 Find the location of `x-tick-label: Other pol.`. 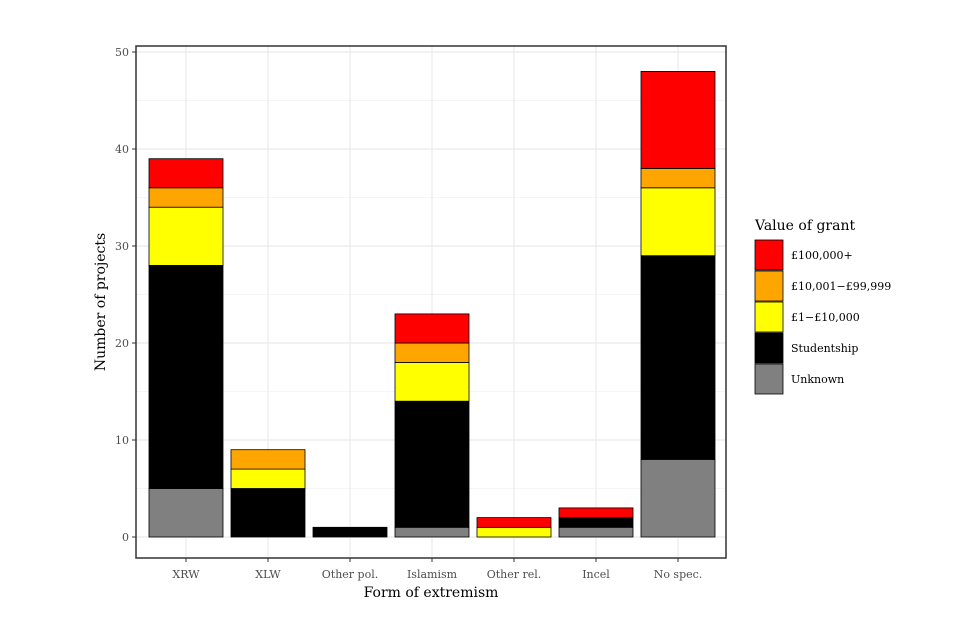

x-tick-label: Other pol. is located at coordinates (350, 574).